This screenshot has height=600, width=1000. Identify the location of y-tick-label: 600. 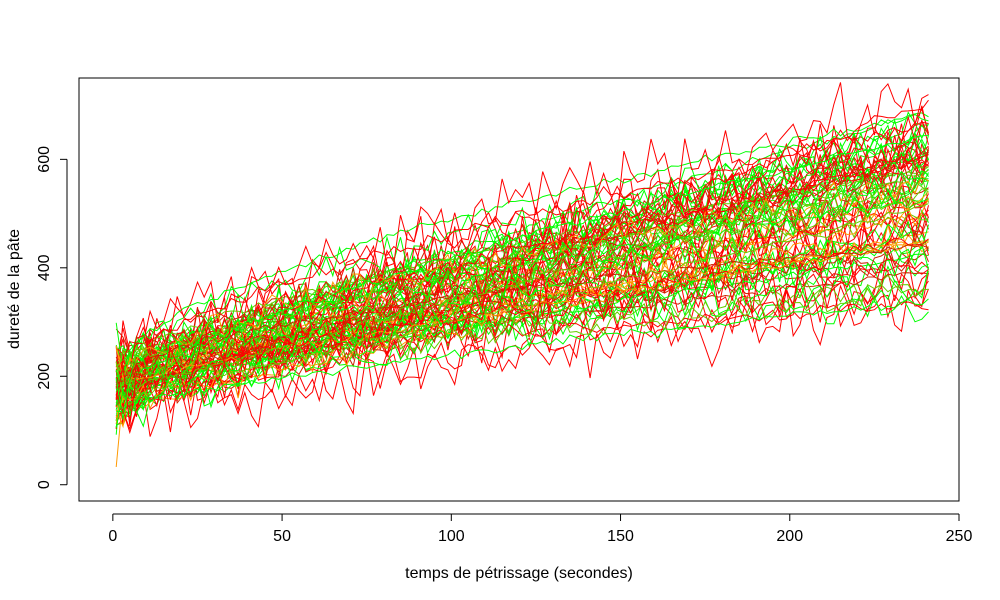
(44, 159).